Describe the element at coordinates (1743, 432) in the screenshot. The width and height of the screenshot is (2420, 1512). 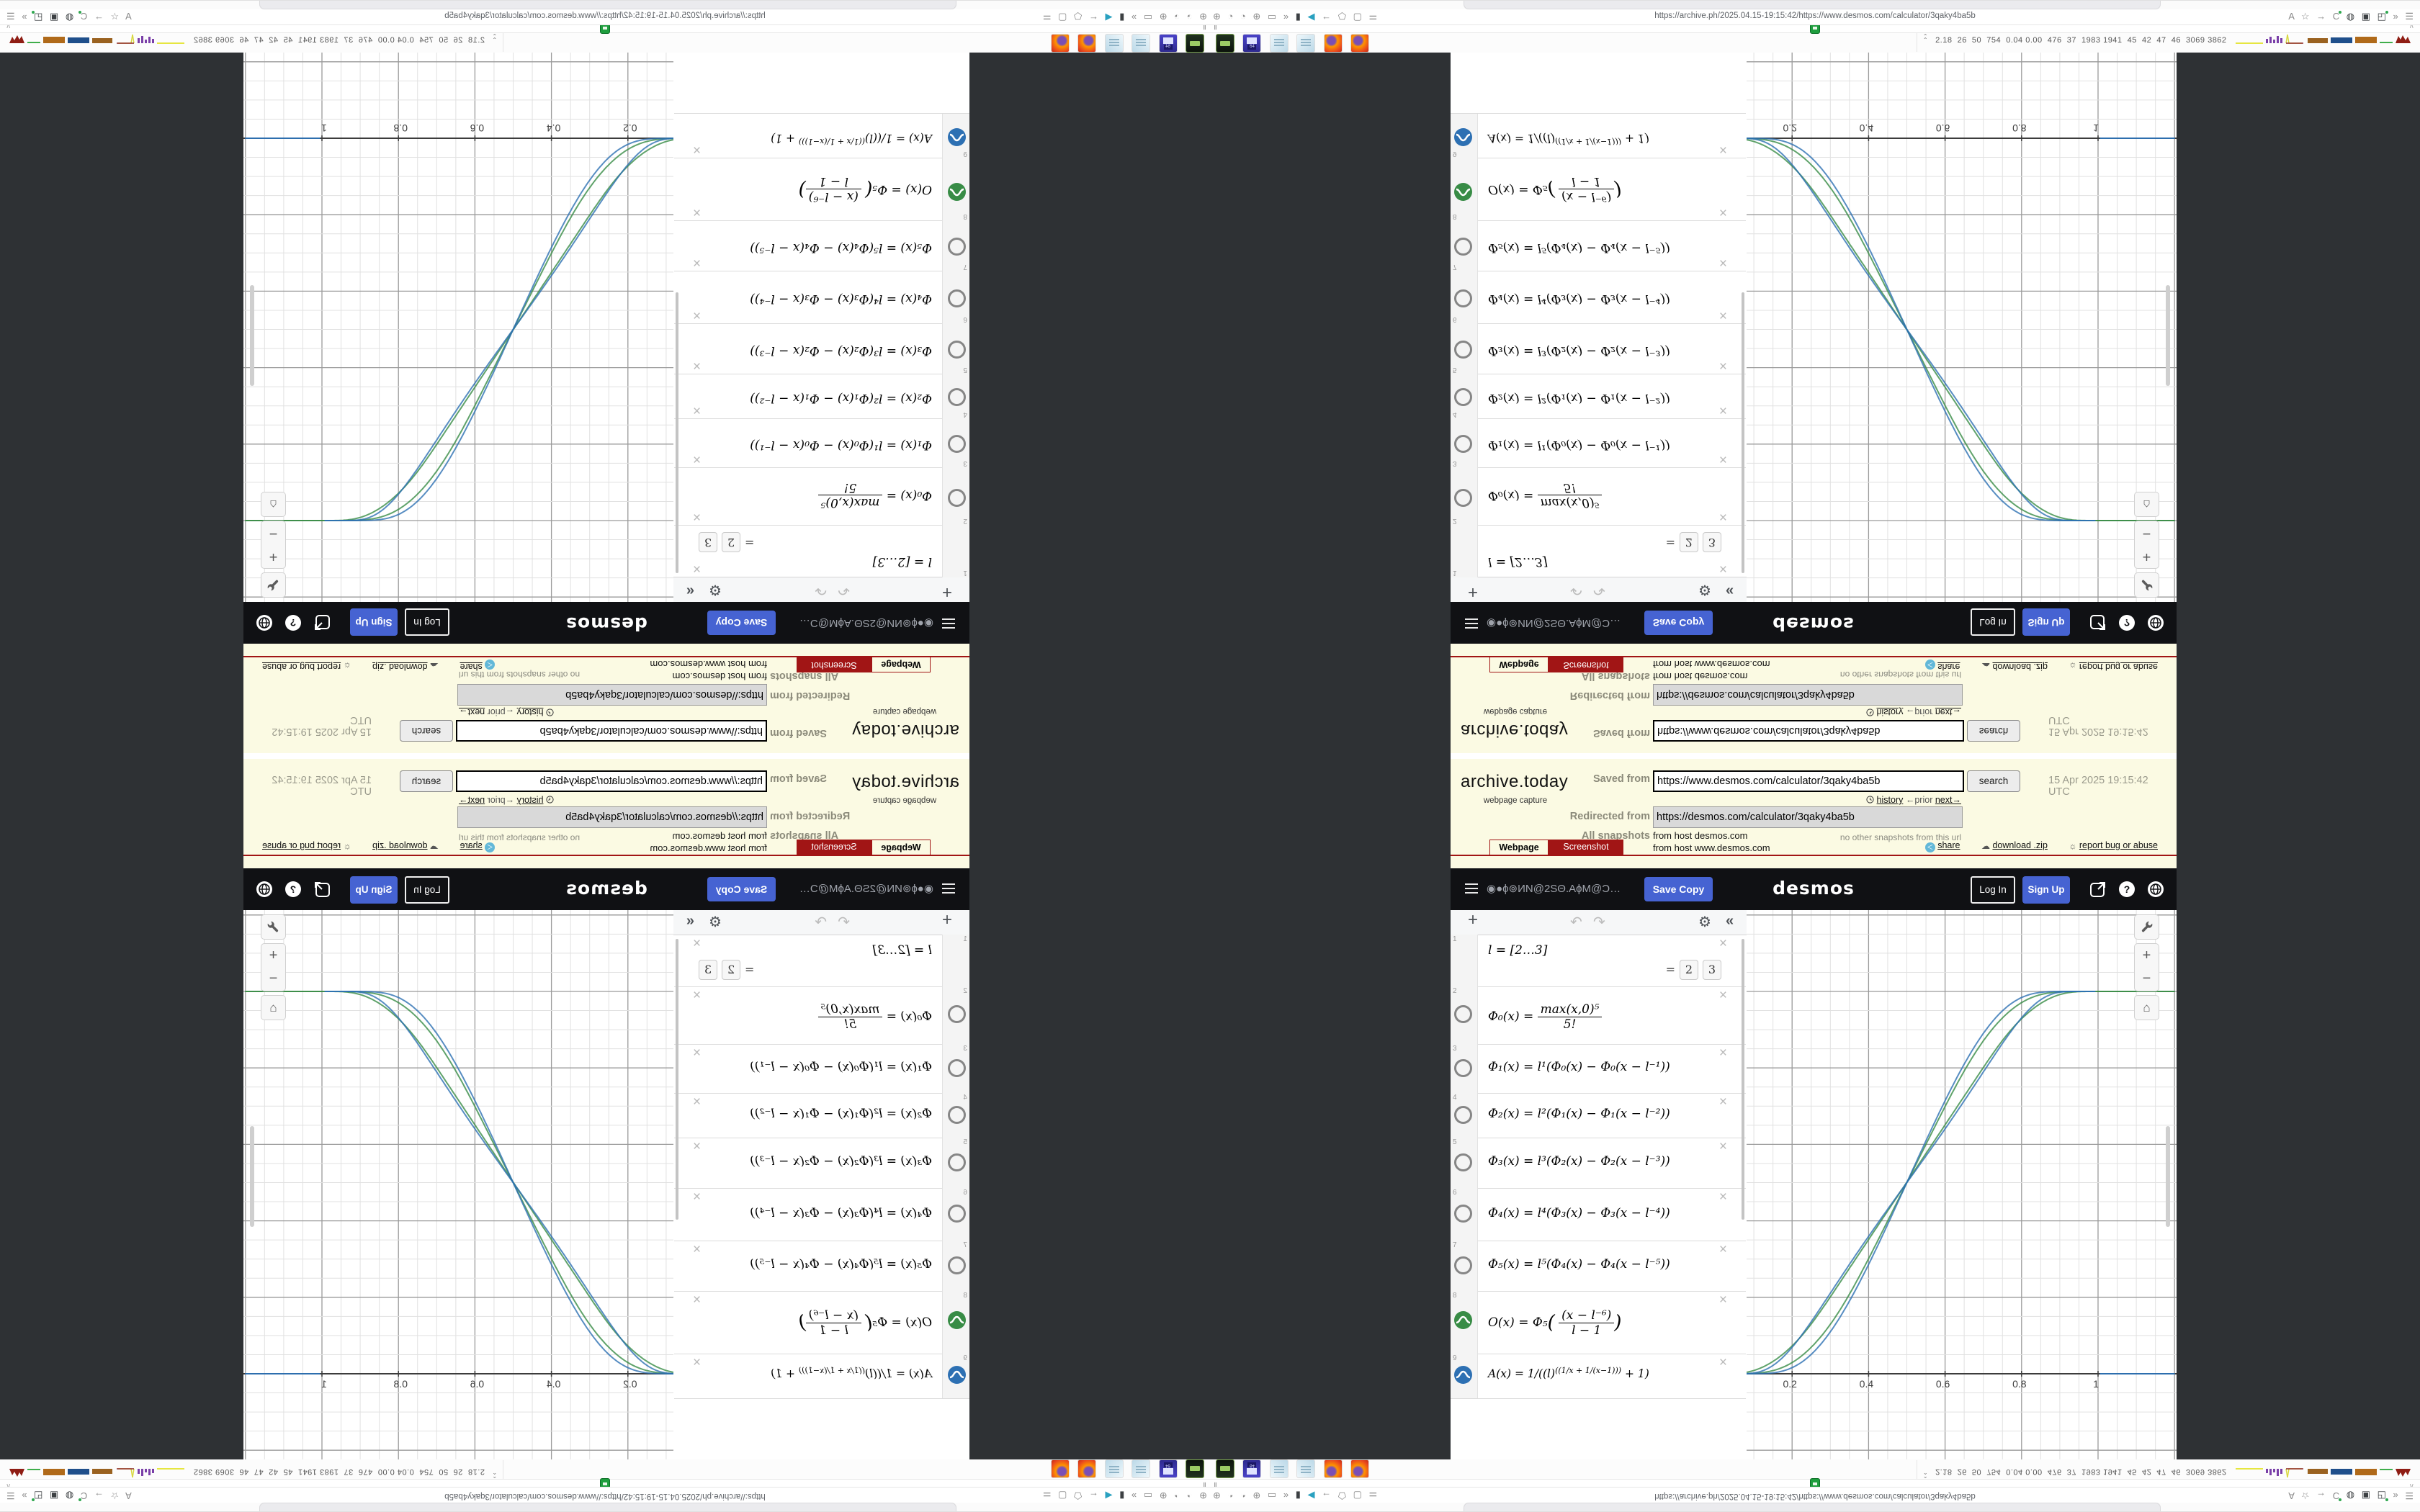
I see `expression-scrollbar` at that location.